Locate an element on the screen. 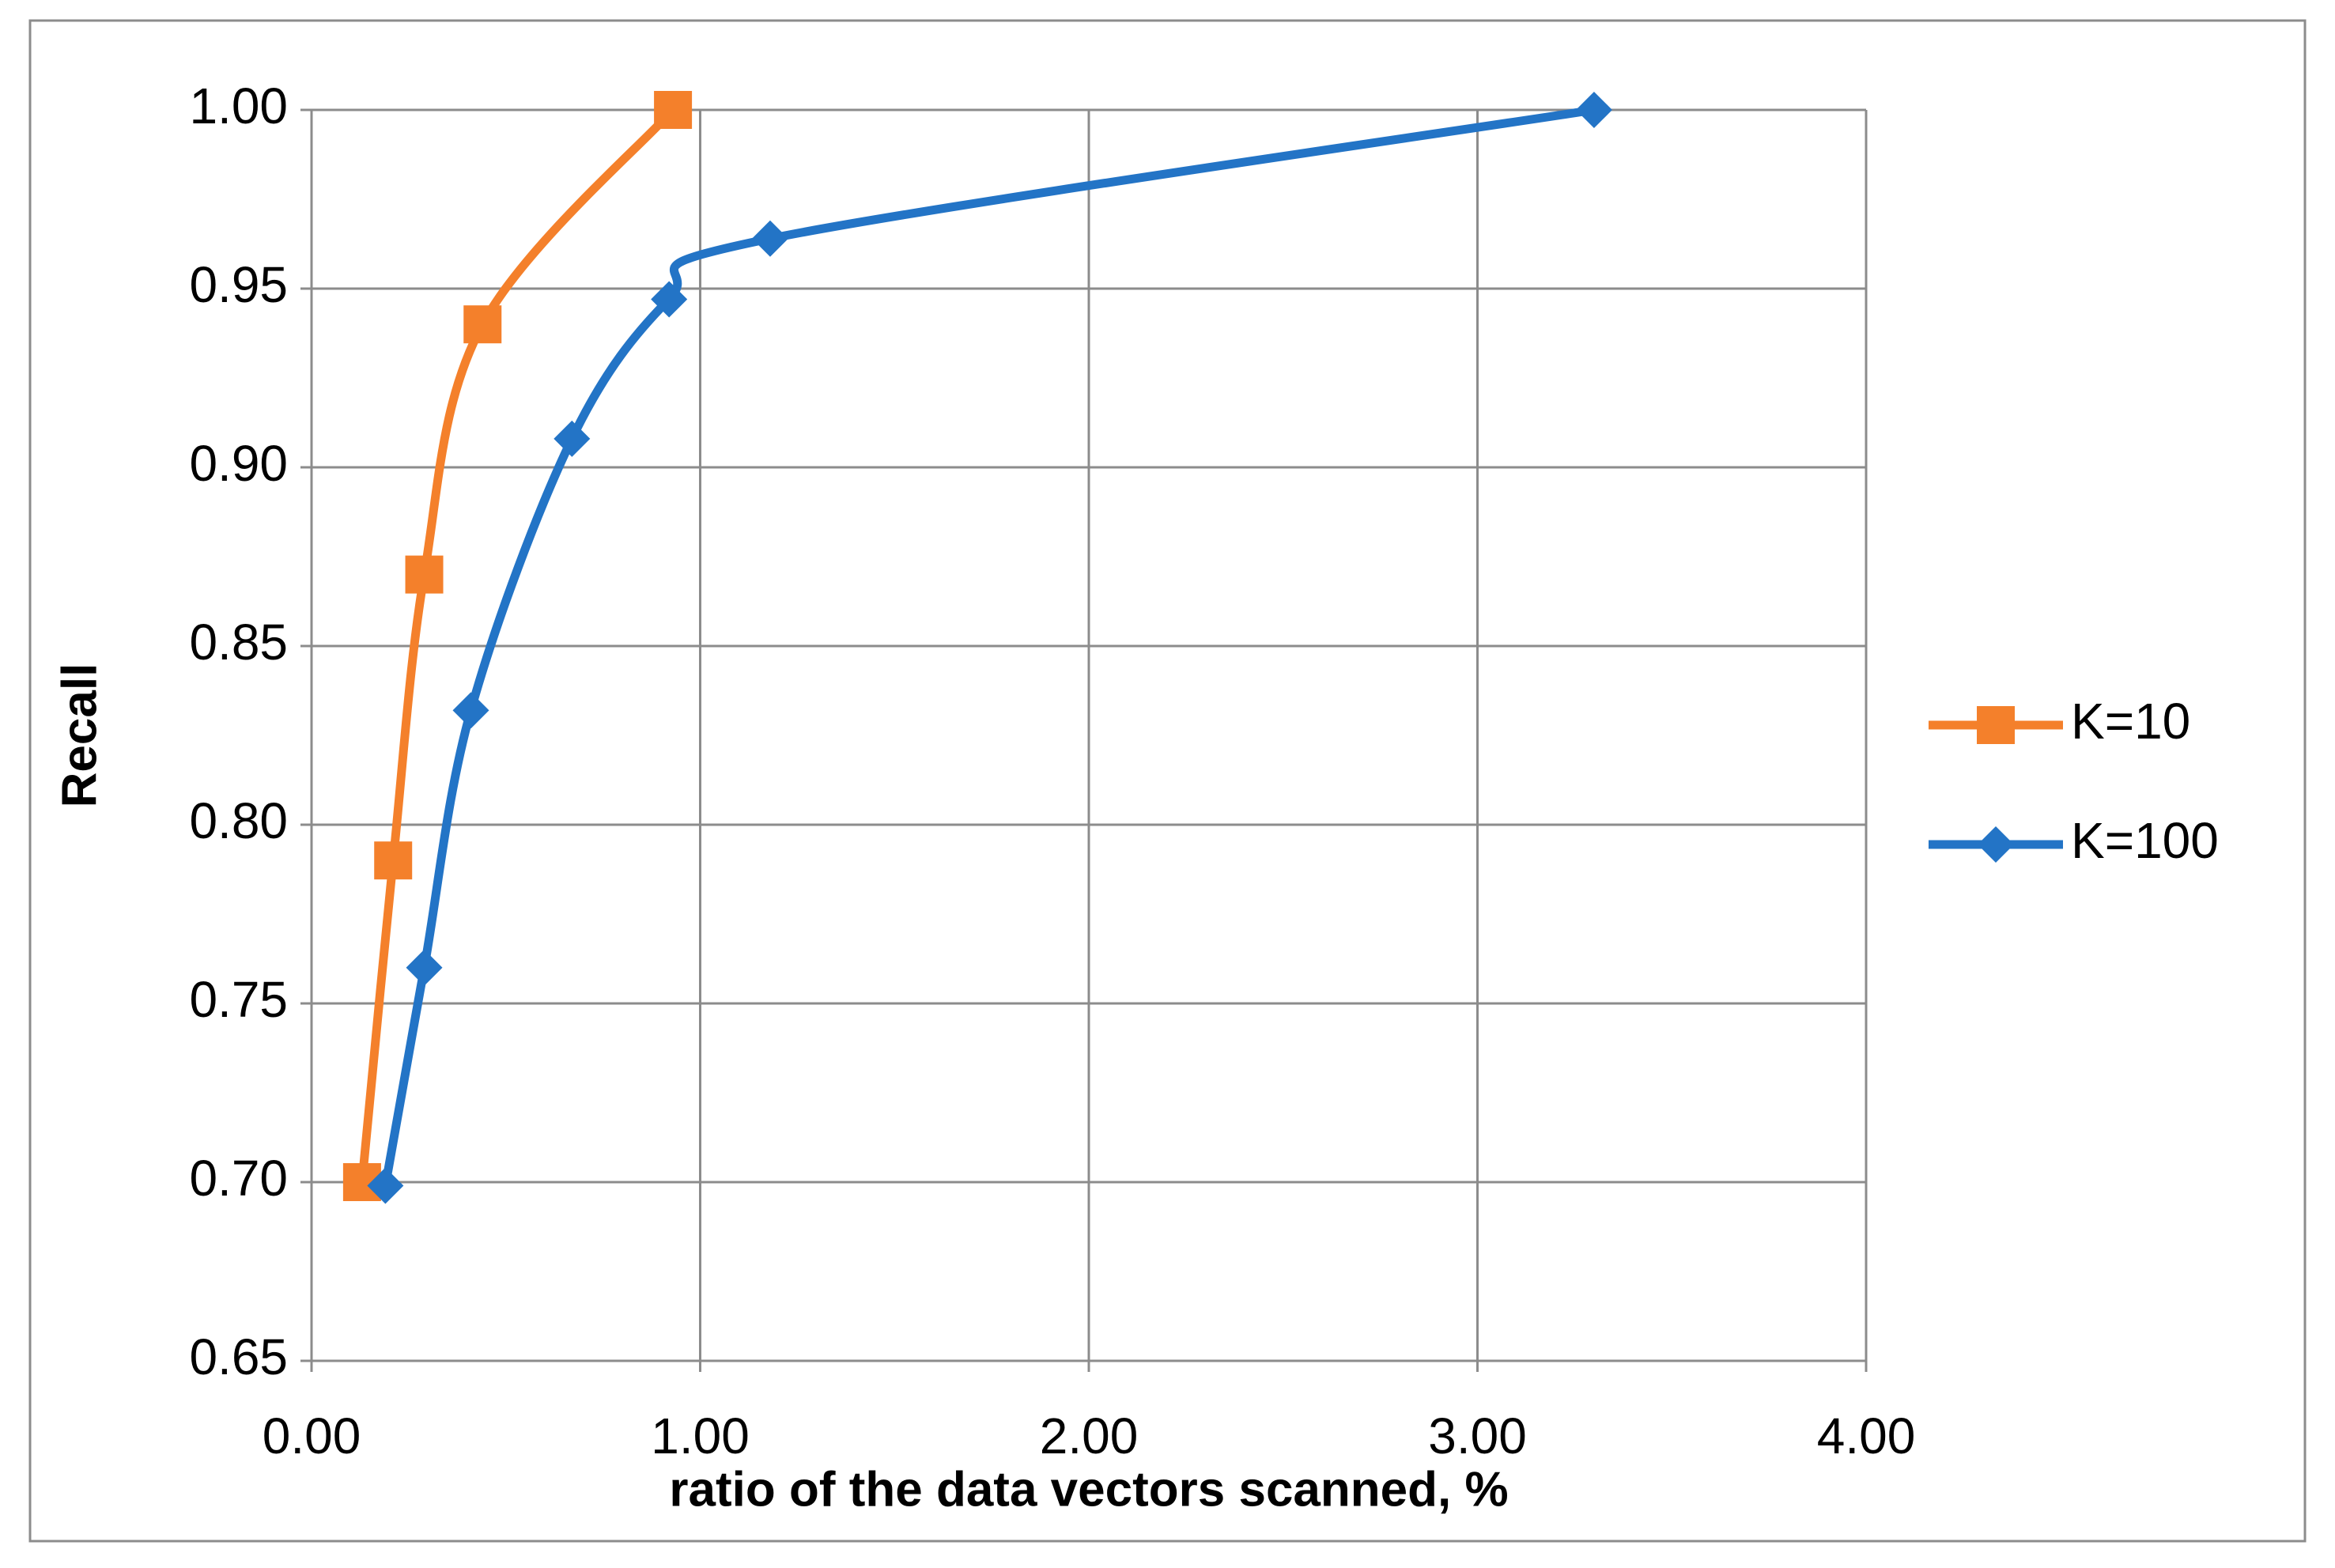 Image resolution: width=2335 pixels, height=1568 pixels. y-axis-title: Recall is located at coordinates (79, 735).